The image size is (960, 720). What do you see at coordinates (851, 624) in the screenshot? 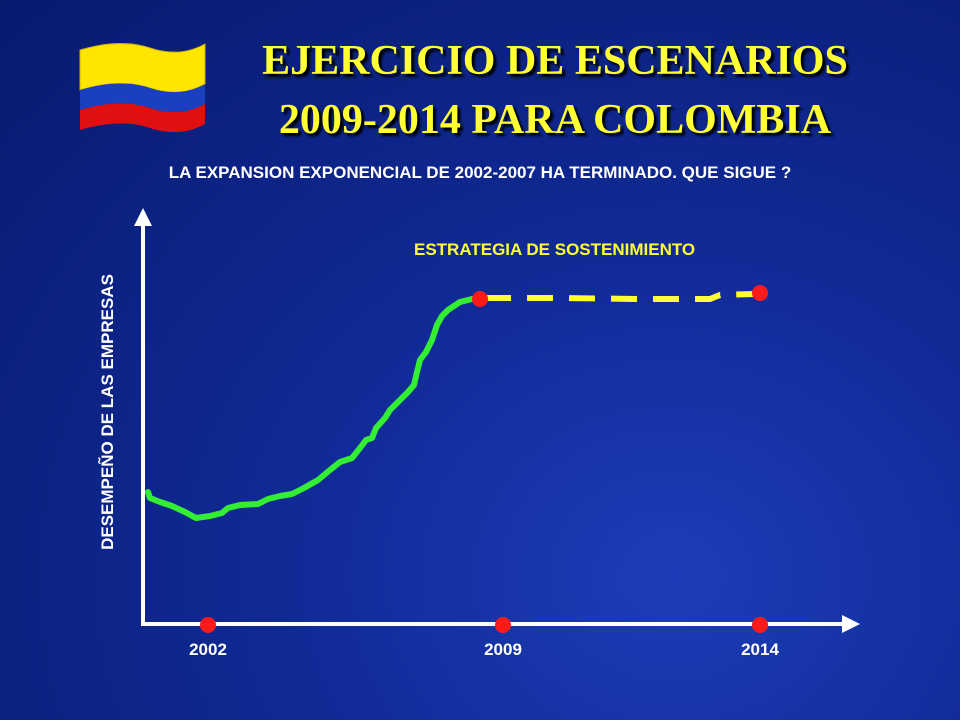
I see `x-axis-arrow` at bounding box center [851, 624].